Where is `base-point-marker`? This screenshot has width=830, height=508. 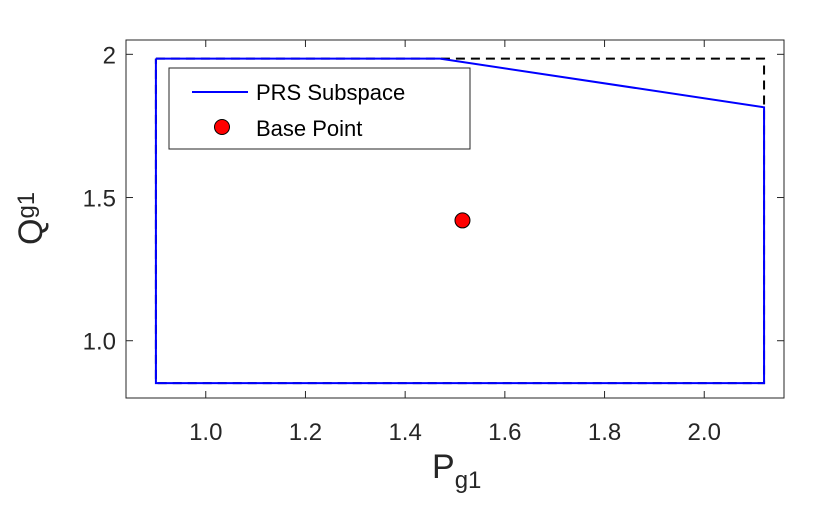
base-point-marker is located at coordinates (462, 220).